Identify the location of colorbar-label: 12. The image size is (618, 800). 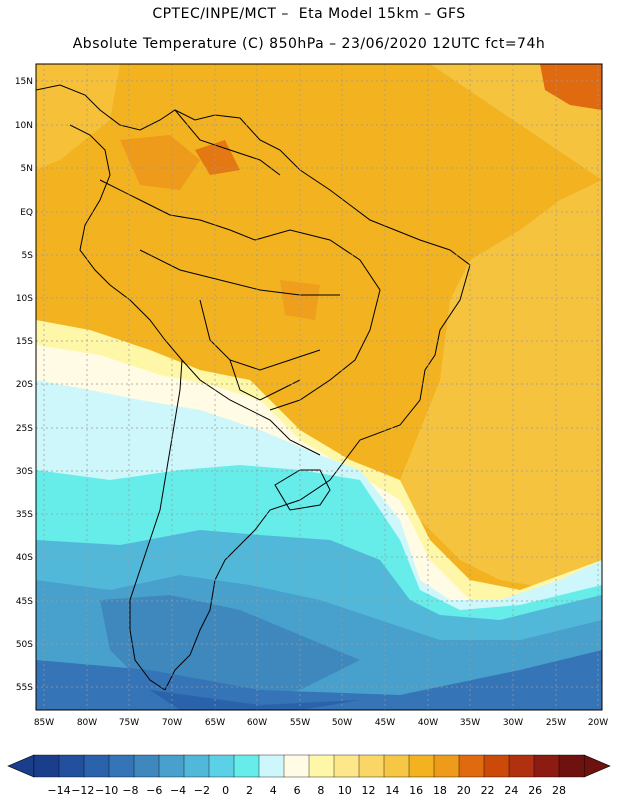
(369, 790).